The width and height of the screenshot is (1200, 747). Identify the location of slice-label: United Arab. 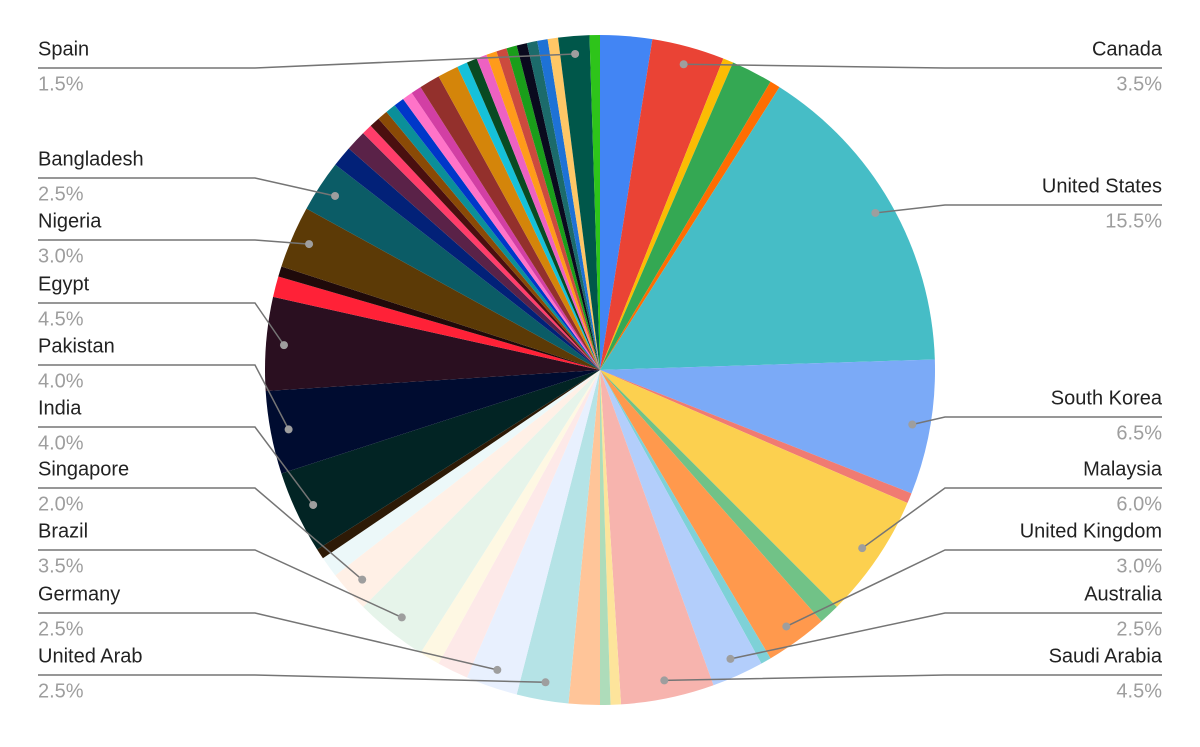
(90, 656).